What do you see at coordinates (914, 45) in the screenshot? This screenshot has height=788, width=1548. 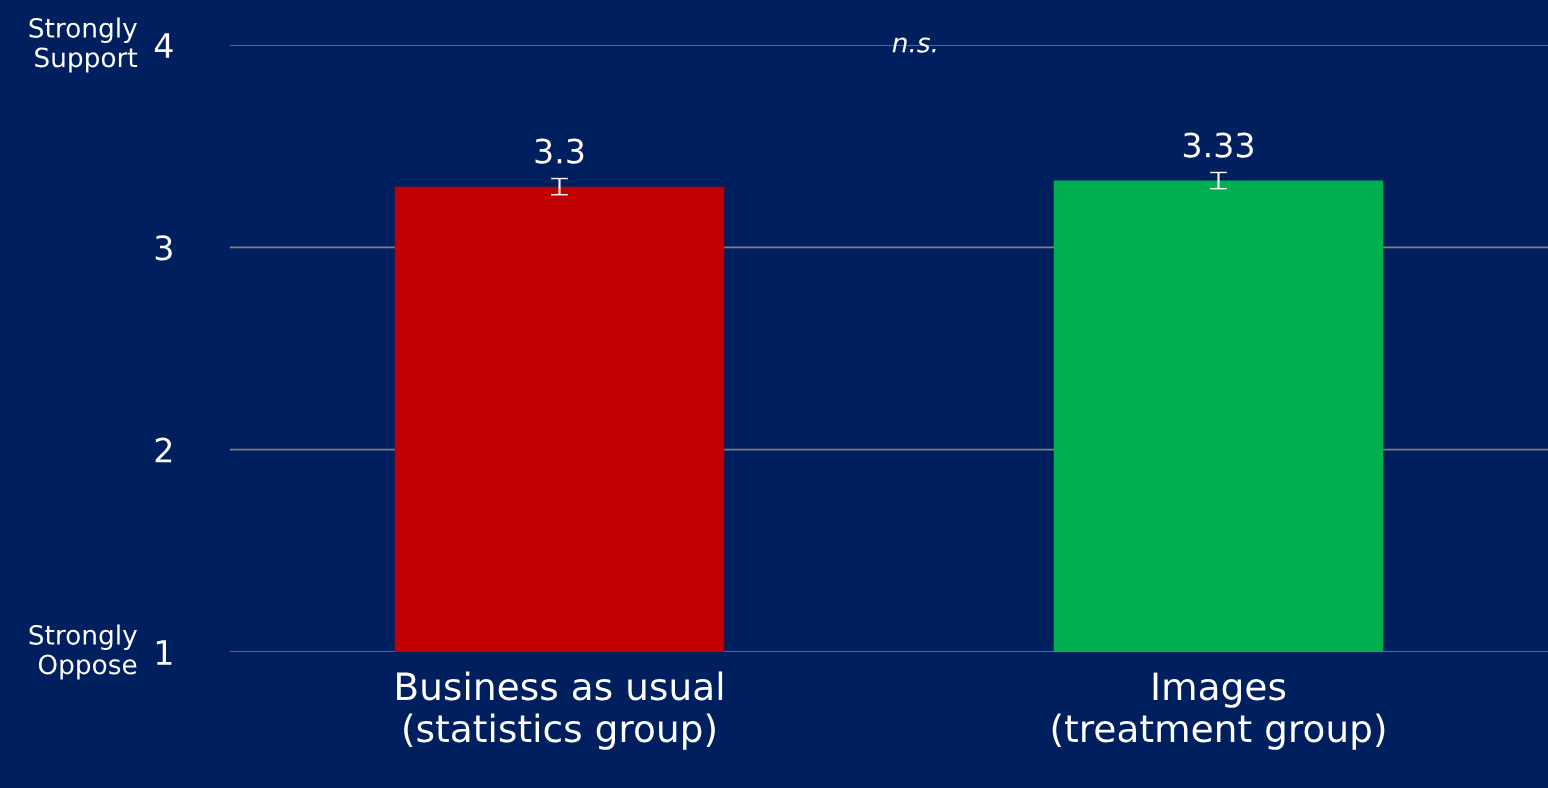 I see `annotation: n.s.` at bounding box center [914, 45].